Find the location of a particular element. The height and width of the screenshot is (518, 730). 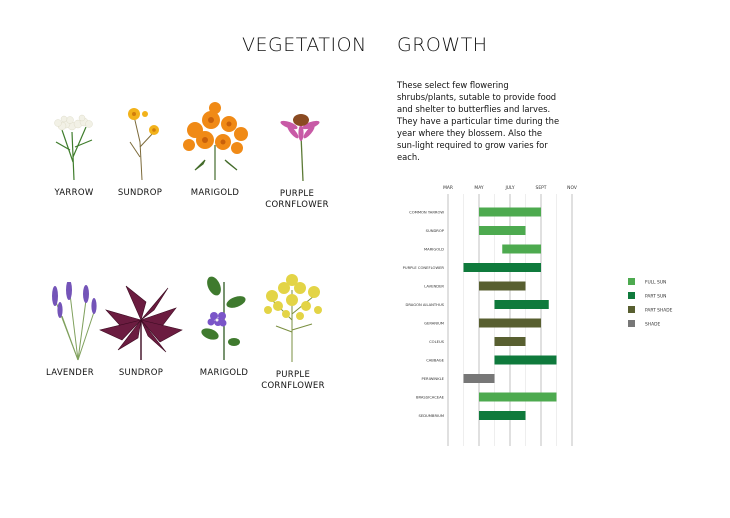

vegetation-title: VEGETATION is located at coordinates (304, 45).